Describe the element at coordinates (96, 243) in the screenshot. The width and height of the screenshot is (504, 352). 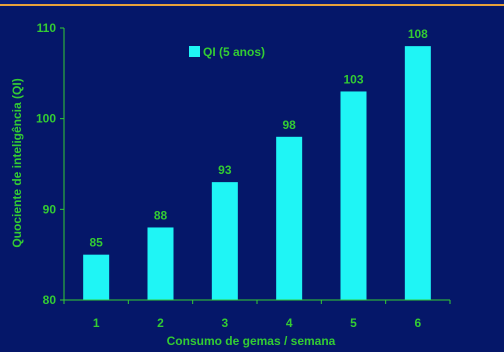
I see `data-label: 85` at that location.